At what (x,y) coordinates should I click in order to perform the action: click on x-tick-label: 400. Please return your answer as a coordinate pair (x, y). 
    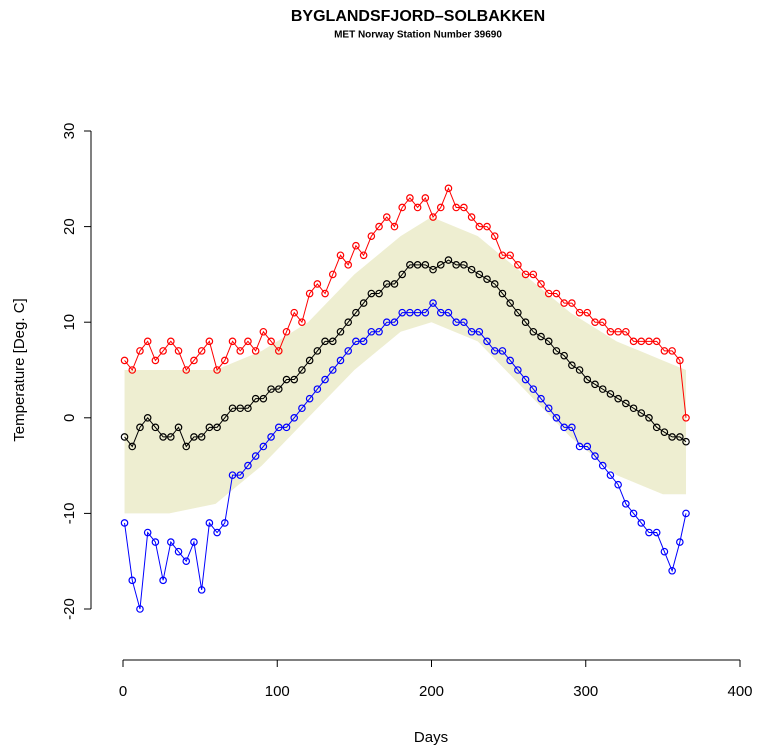
    Looking at the image, I should click on (739, 691).